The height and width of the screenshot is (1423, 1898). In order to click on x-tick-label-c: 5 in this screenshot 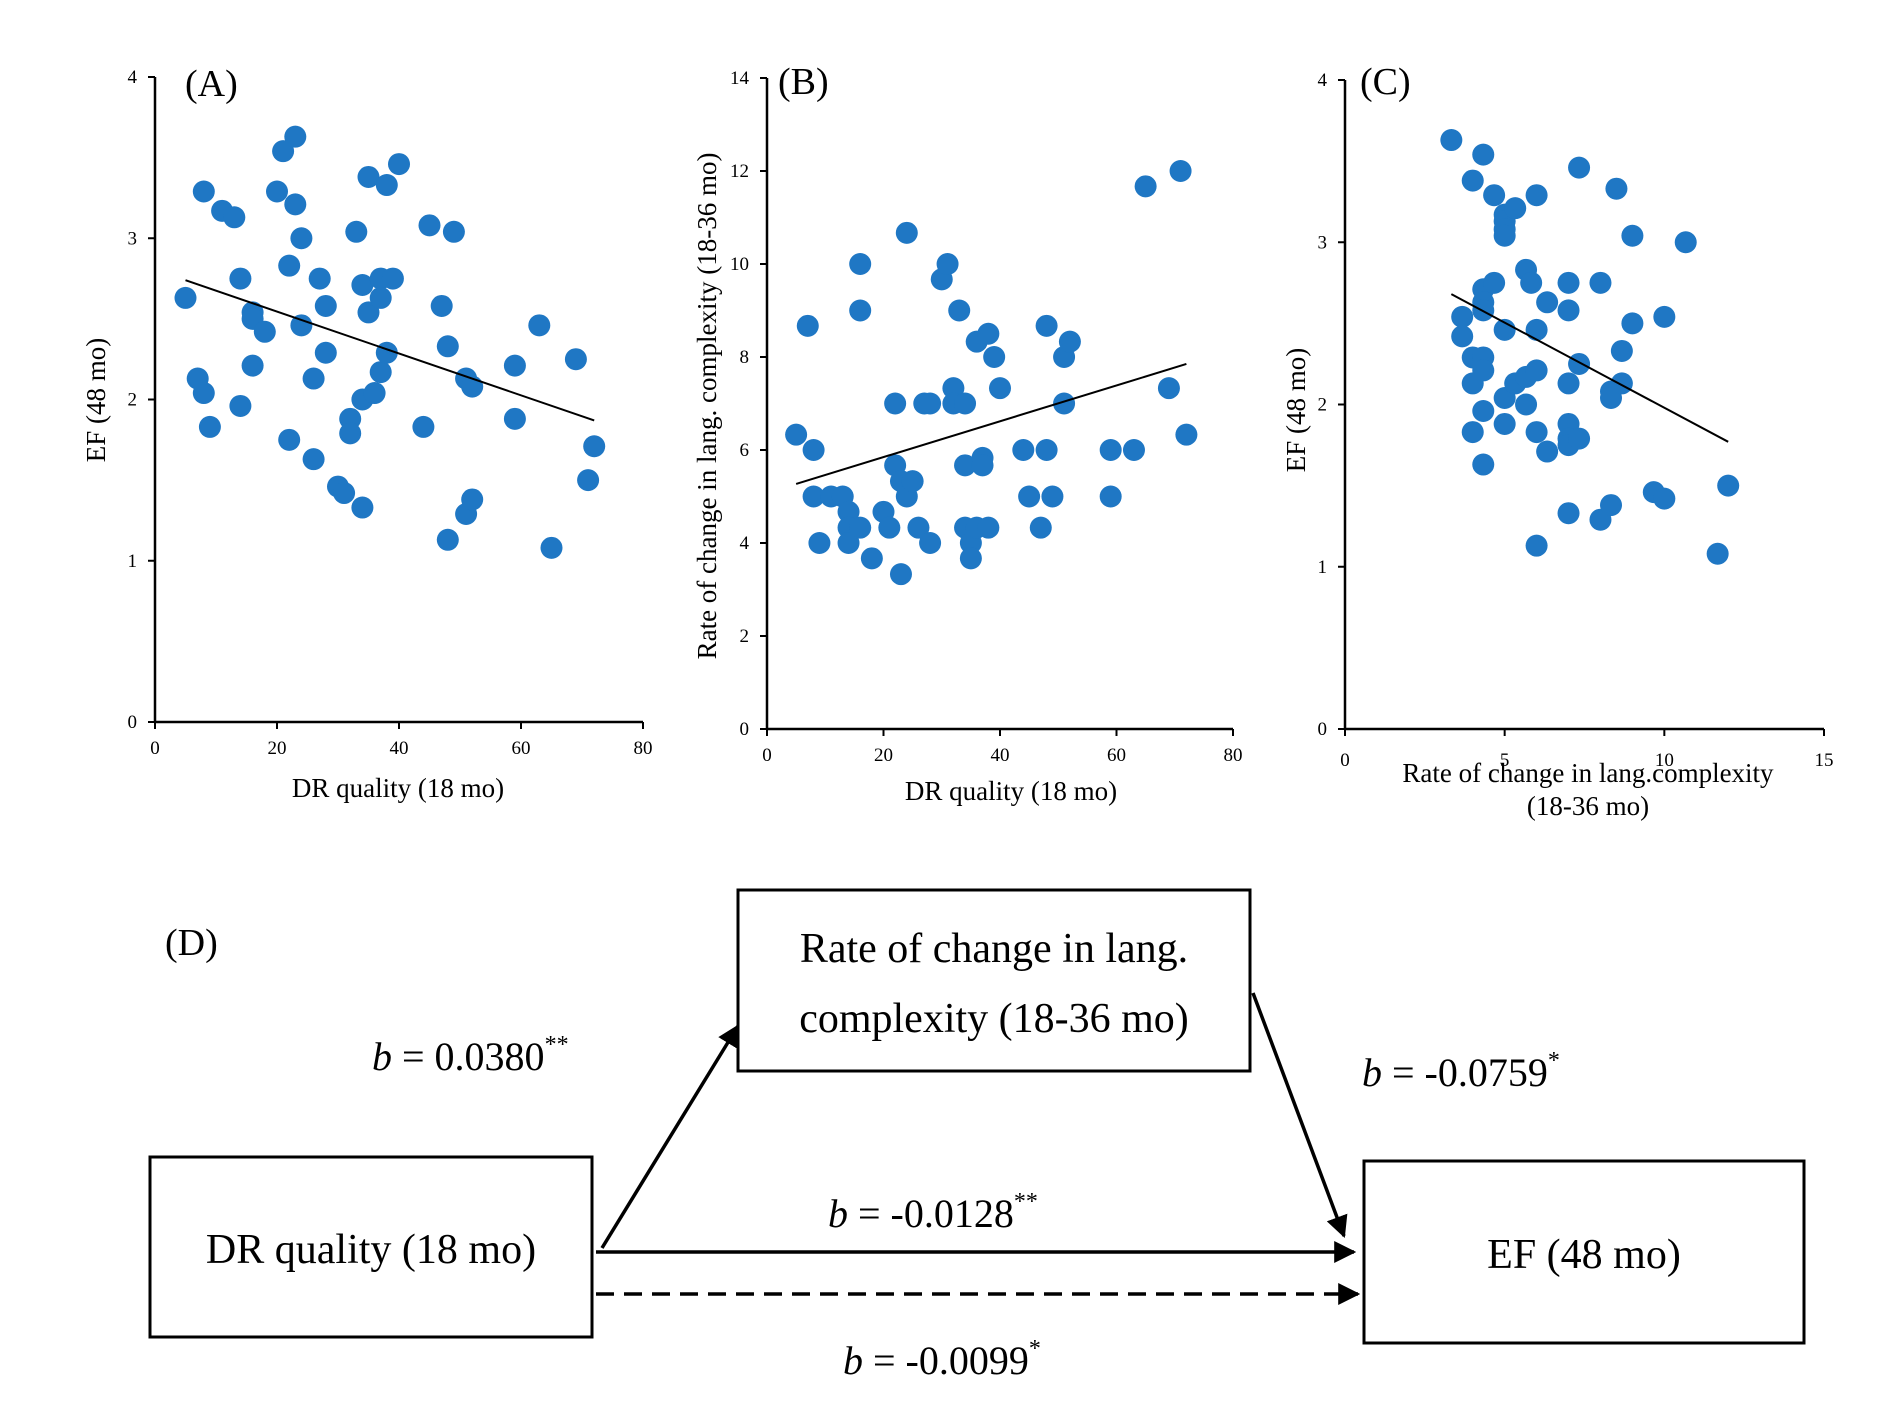, I will do `click(1505, 760)`.